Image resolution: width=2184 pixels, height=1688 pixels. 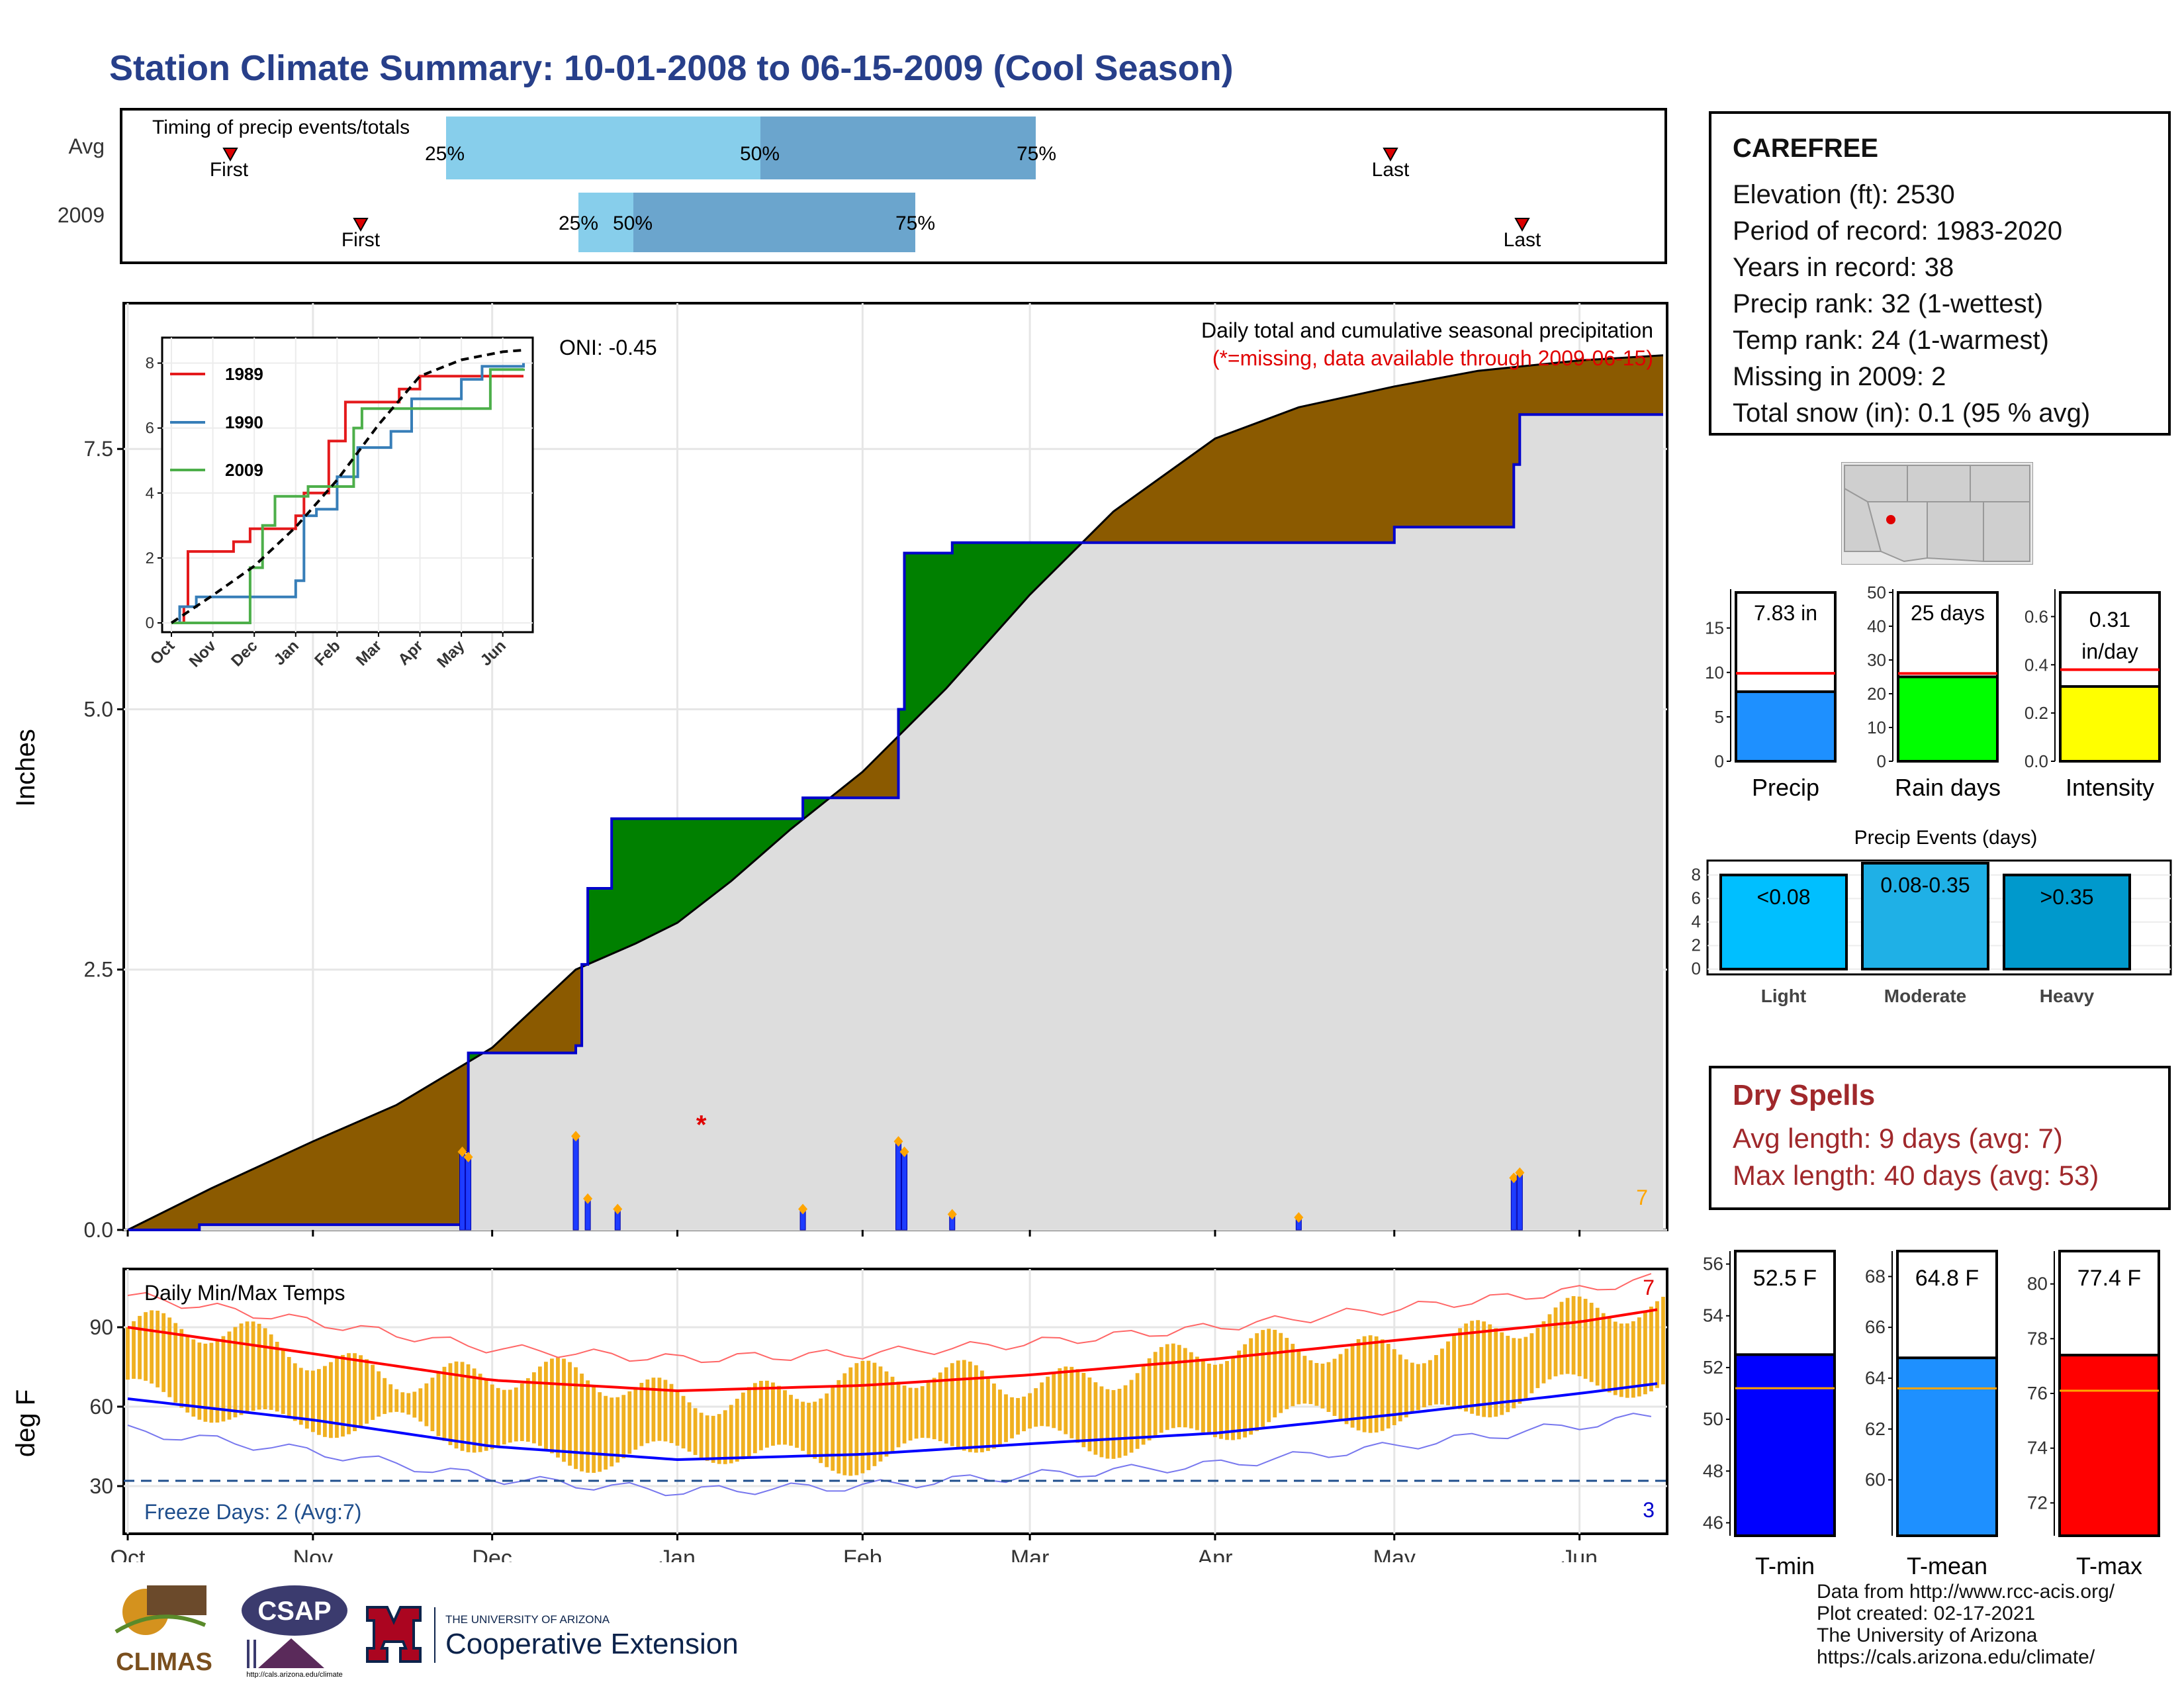 I want to click on events-bar-range: >0.35, so click(x=2067, y=897).